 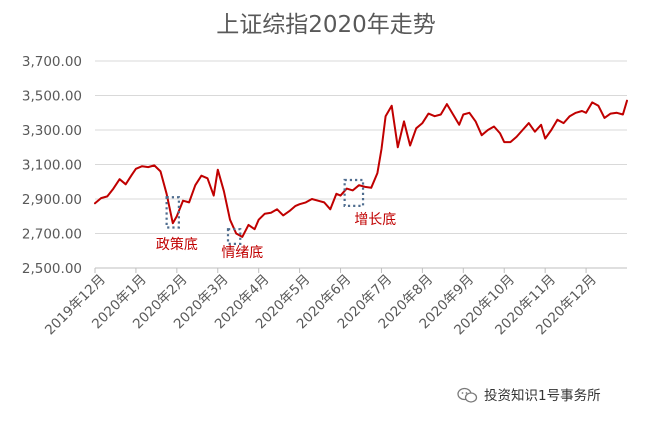 I want to click on y-tick-label: 2,500.00, so click(x=52, y=269).